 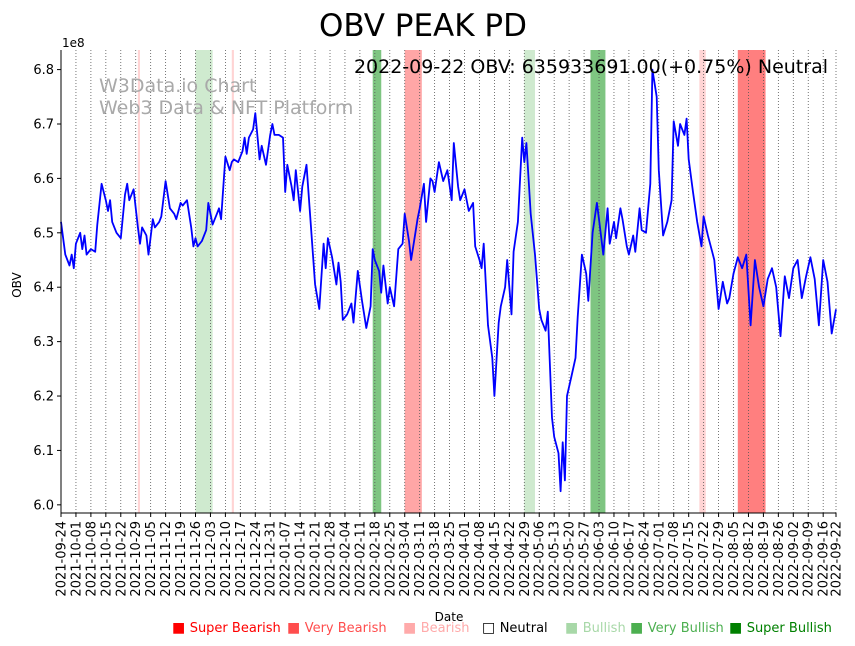 What do you see at coordinates (196, 559) in the screenshot?
I see `x-tick-label: 2021-11-26` at bounding box center [196, 559].